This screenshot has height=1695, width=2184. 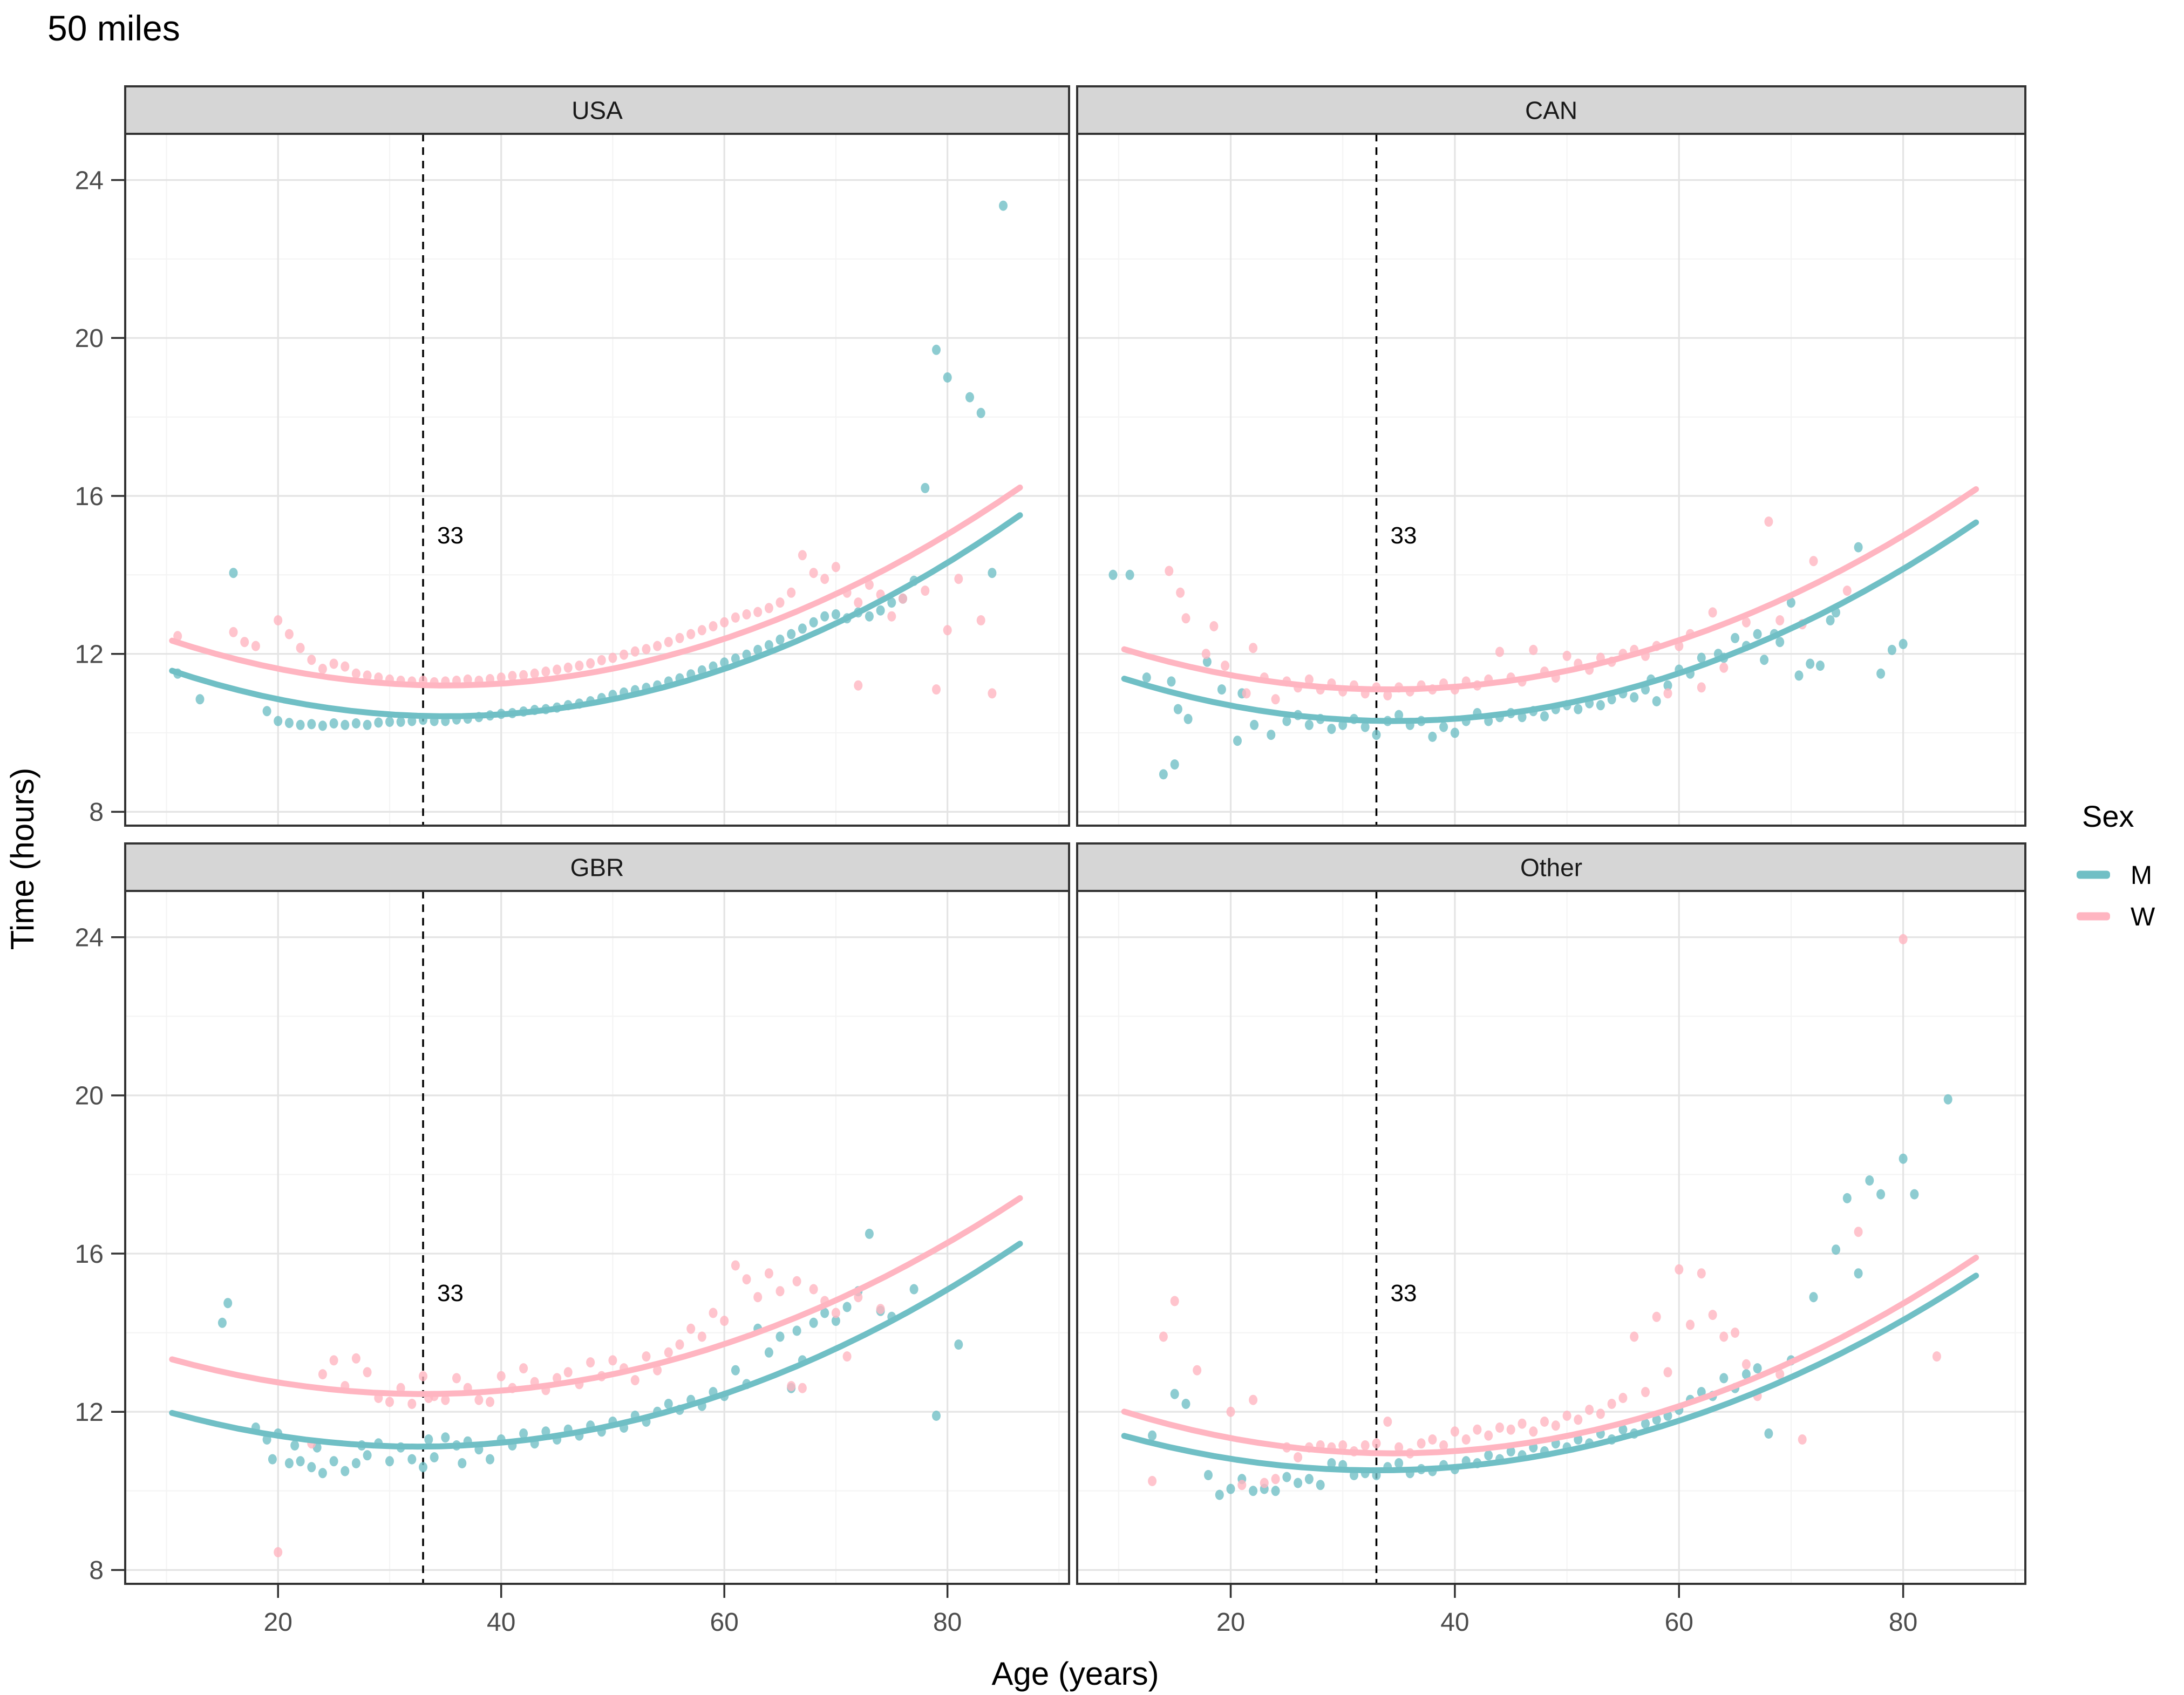 I want to click on fit-curve-gbr-m, so click(x=596, y=1345).